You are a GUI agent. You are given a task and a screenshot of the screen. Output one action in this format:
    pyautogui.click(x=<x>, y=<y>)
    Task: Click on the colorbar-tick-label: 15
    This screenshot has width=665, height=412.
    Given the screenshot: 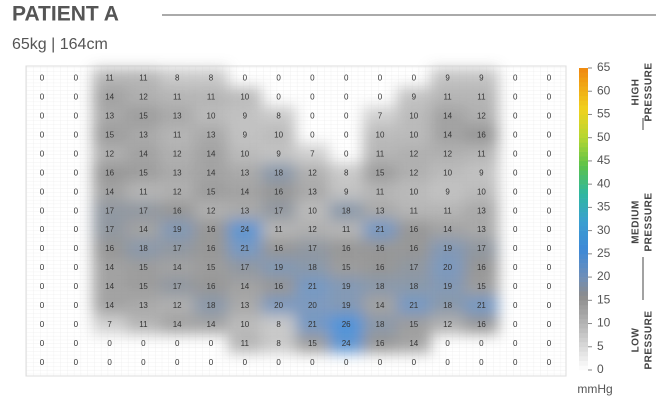 What is the action you would take?
    pyautogui.click(x=604, y=299)
    